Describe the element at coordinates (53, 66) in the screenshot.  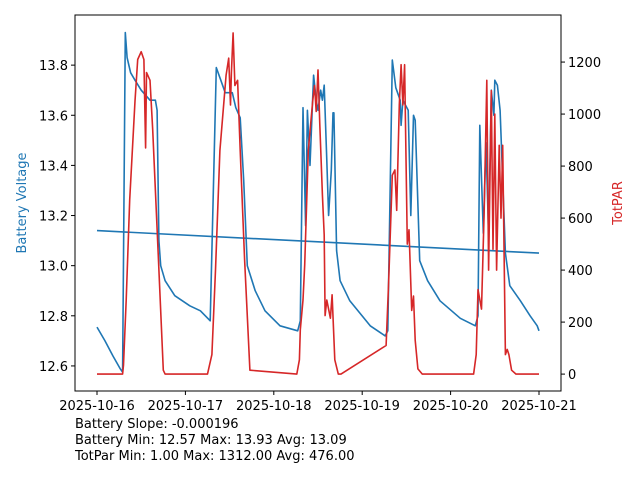
I see `left-tick-label: 13.8` at that location.